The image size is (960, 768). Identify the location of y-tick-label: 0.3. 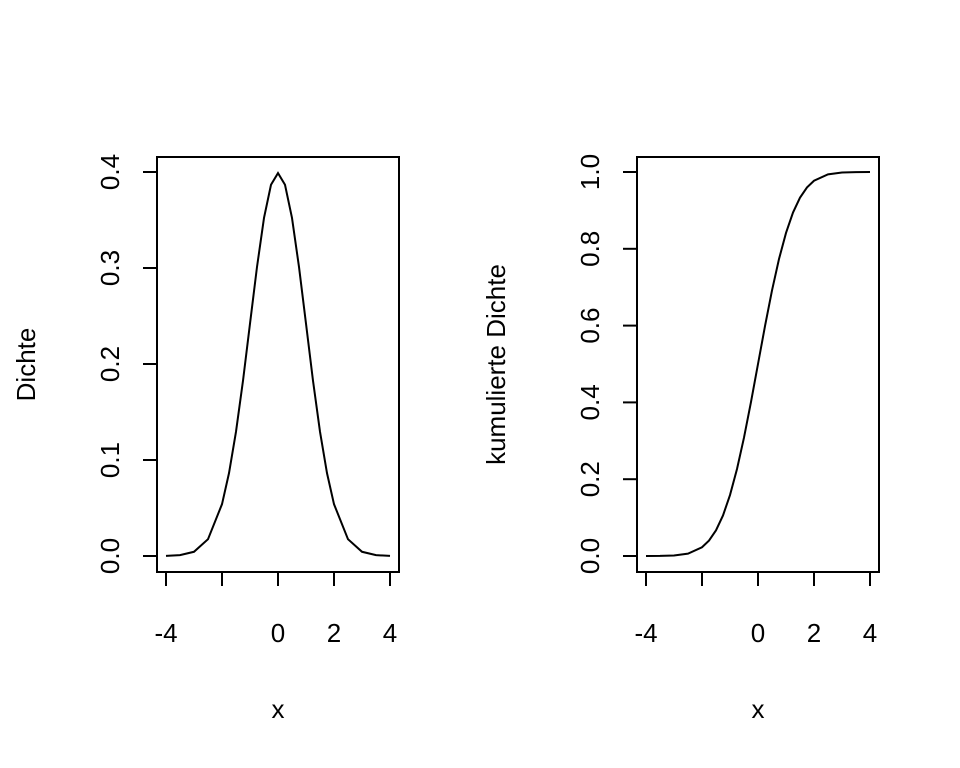
(110, 268).